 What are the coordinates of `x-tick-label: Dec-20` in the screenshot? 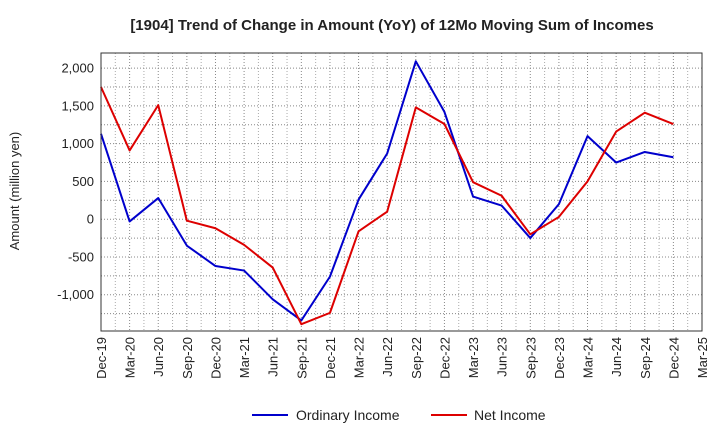 It's located at (215, 358).